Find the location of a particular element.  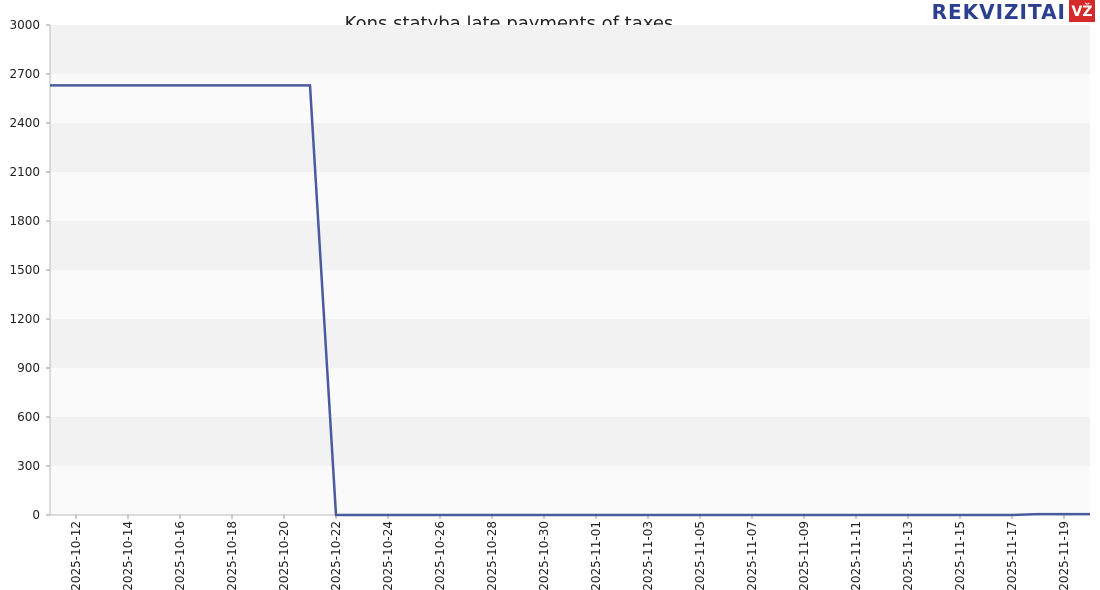

x-tick-label: 2025-11-19 is located at coordinates (1064, 555).